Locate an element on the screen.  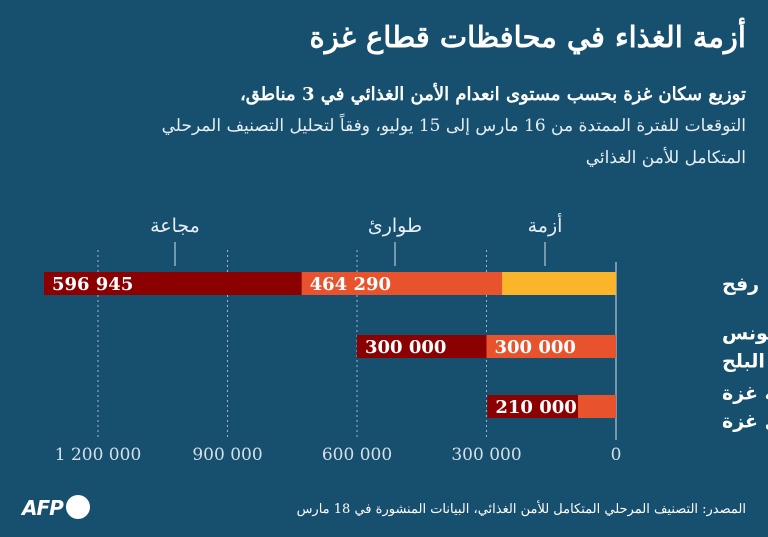
legend-label: أزمة is located at coordinates (545, 225).